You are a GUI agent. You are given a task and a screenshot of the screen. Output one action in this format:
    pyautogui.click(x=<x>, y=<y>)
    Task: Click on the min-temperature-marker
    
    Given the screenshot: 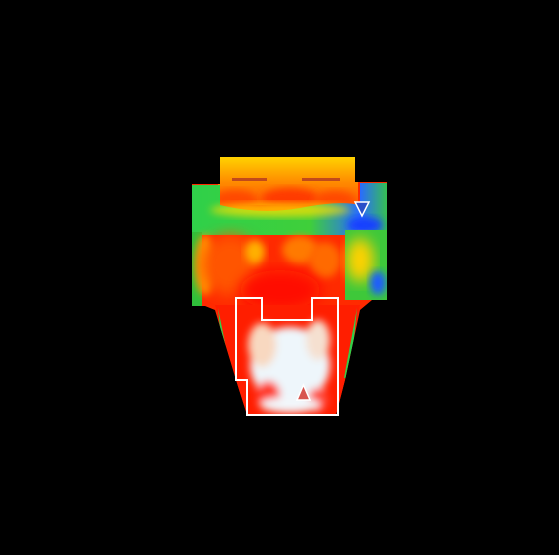 What is the action you would take?
    pyautogui.click(x=362, y=209)
    